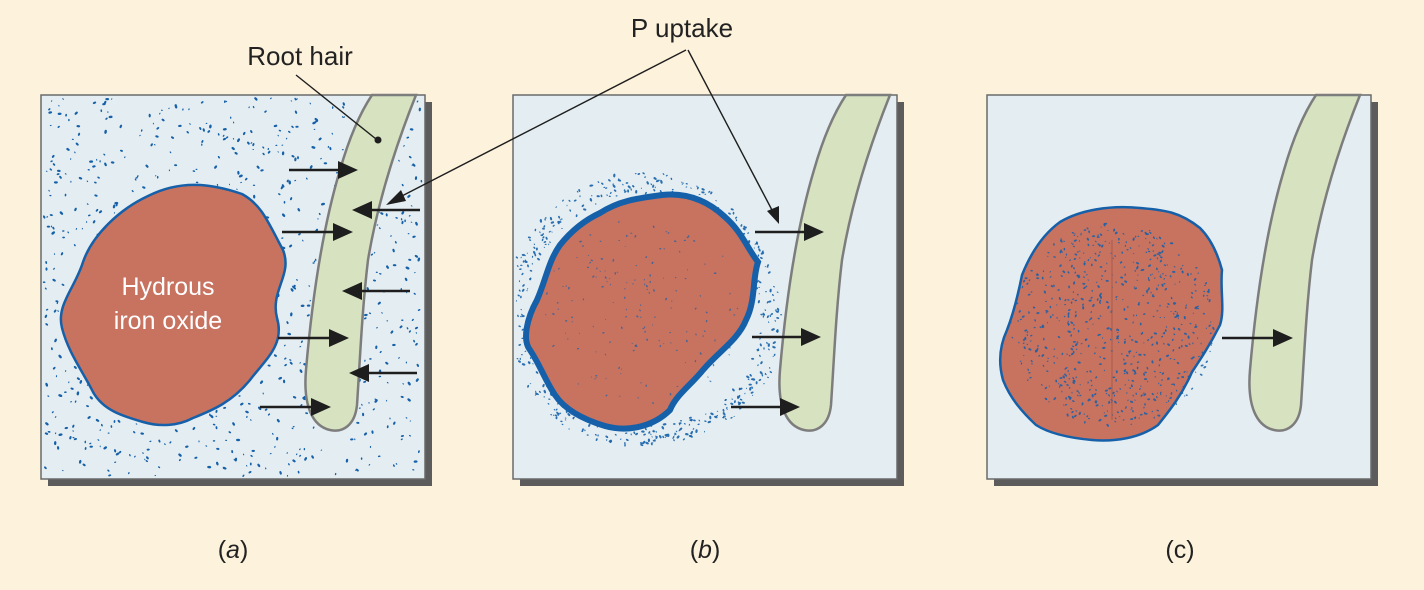 The height and width of the screenshot is (590, 1424). I want to click on root-hair-leader-line, so click(336, 107).